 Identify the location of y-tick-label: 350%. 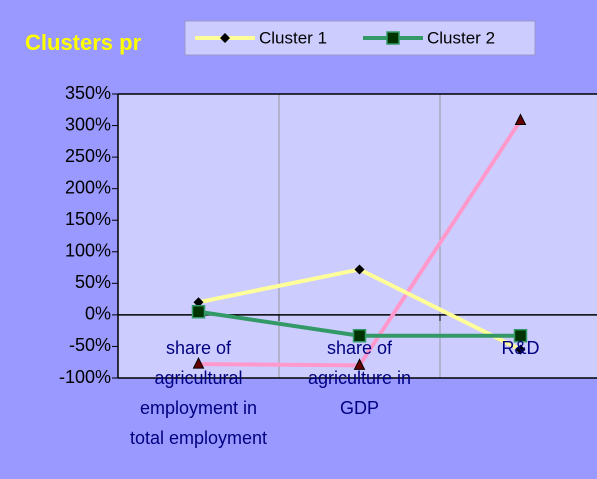
(88, 93).